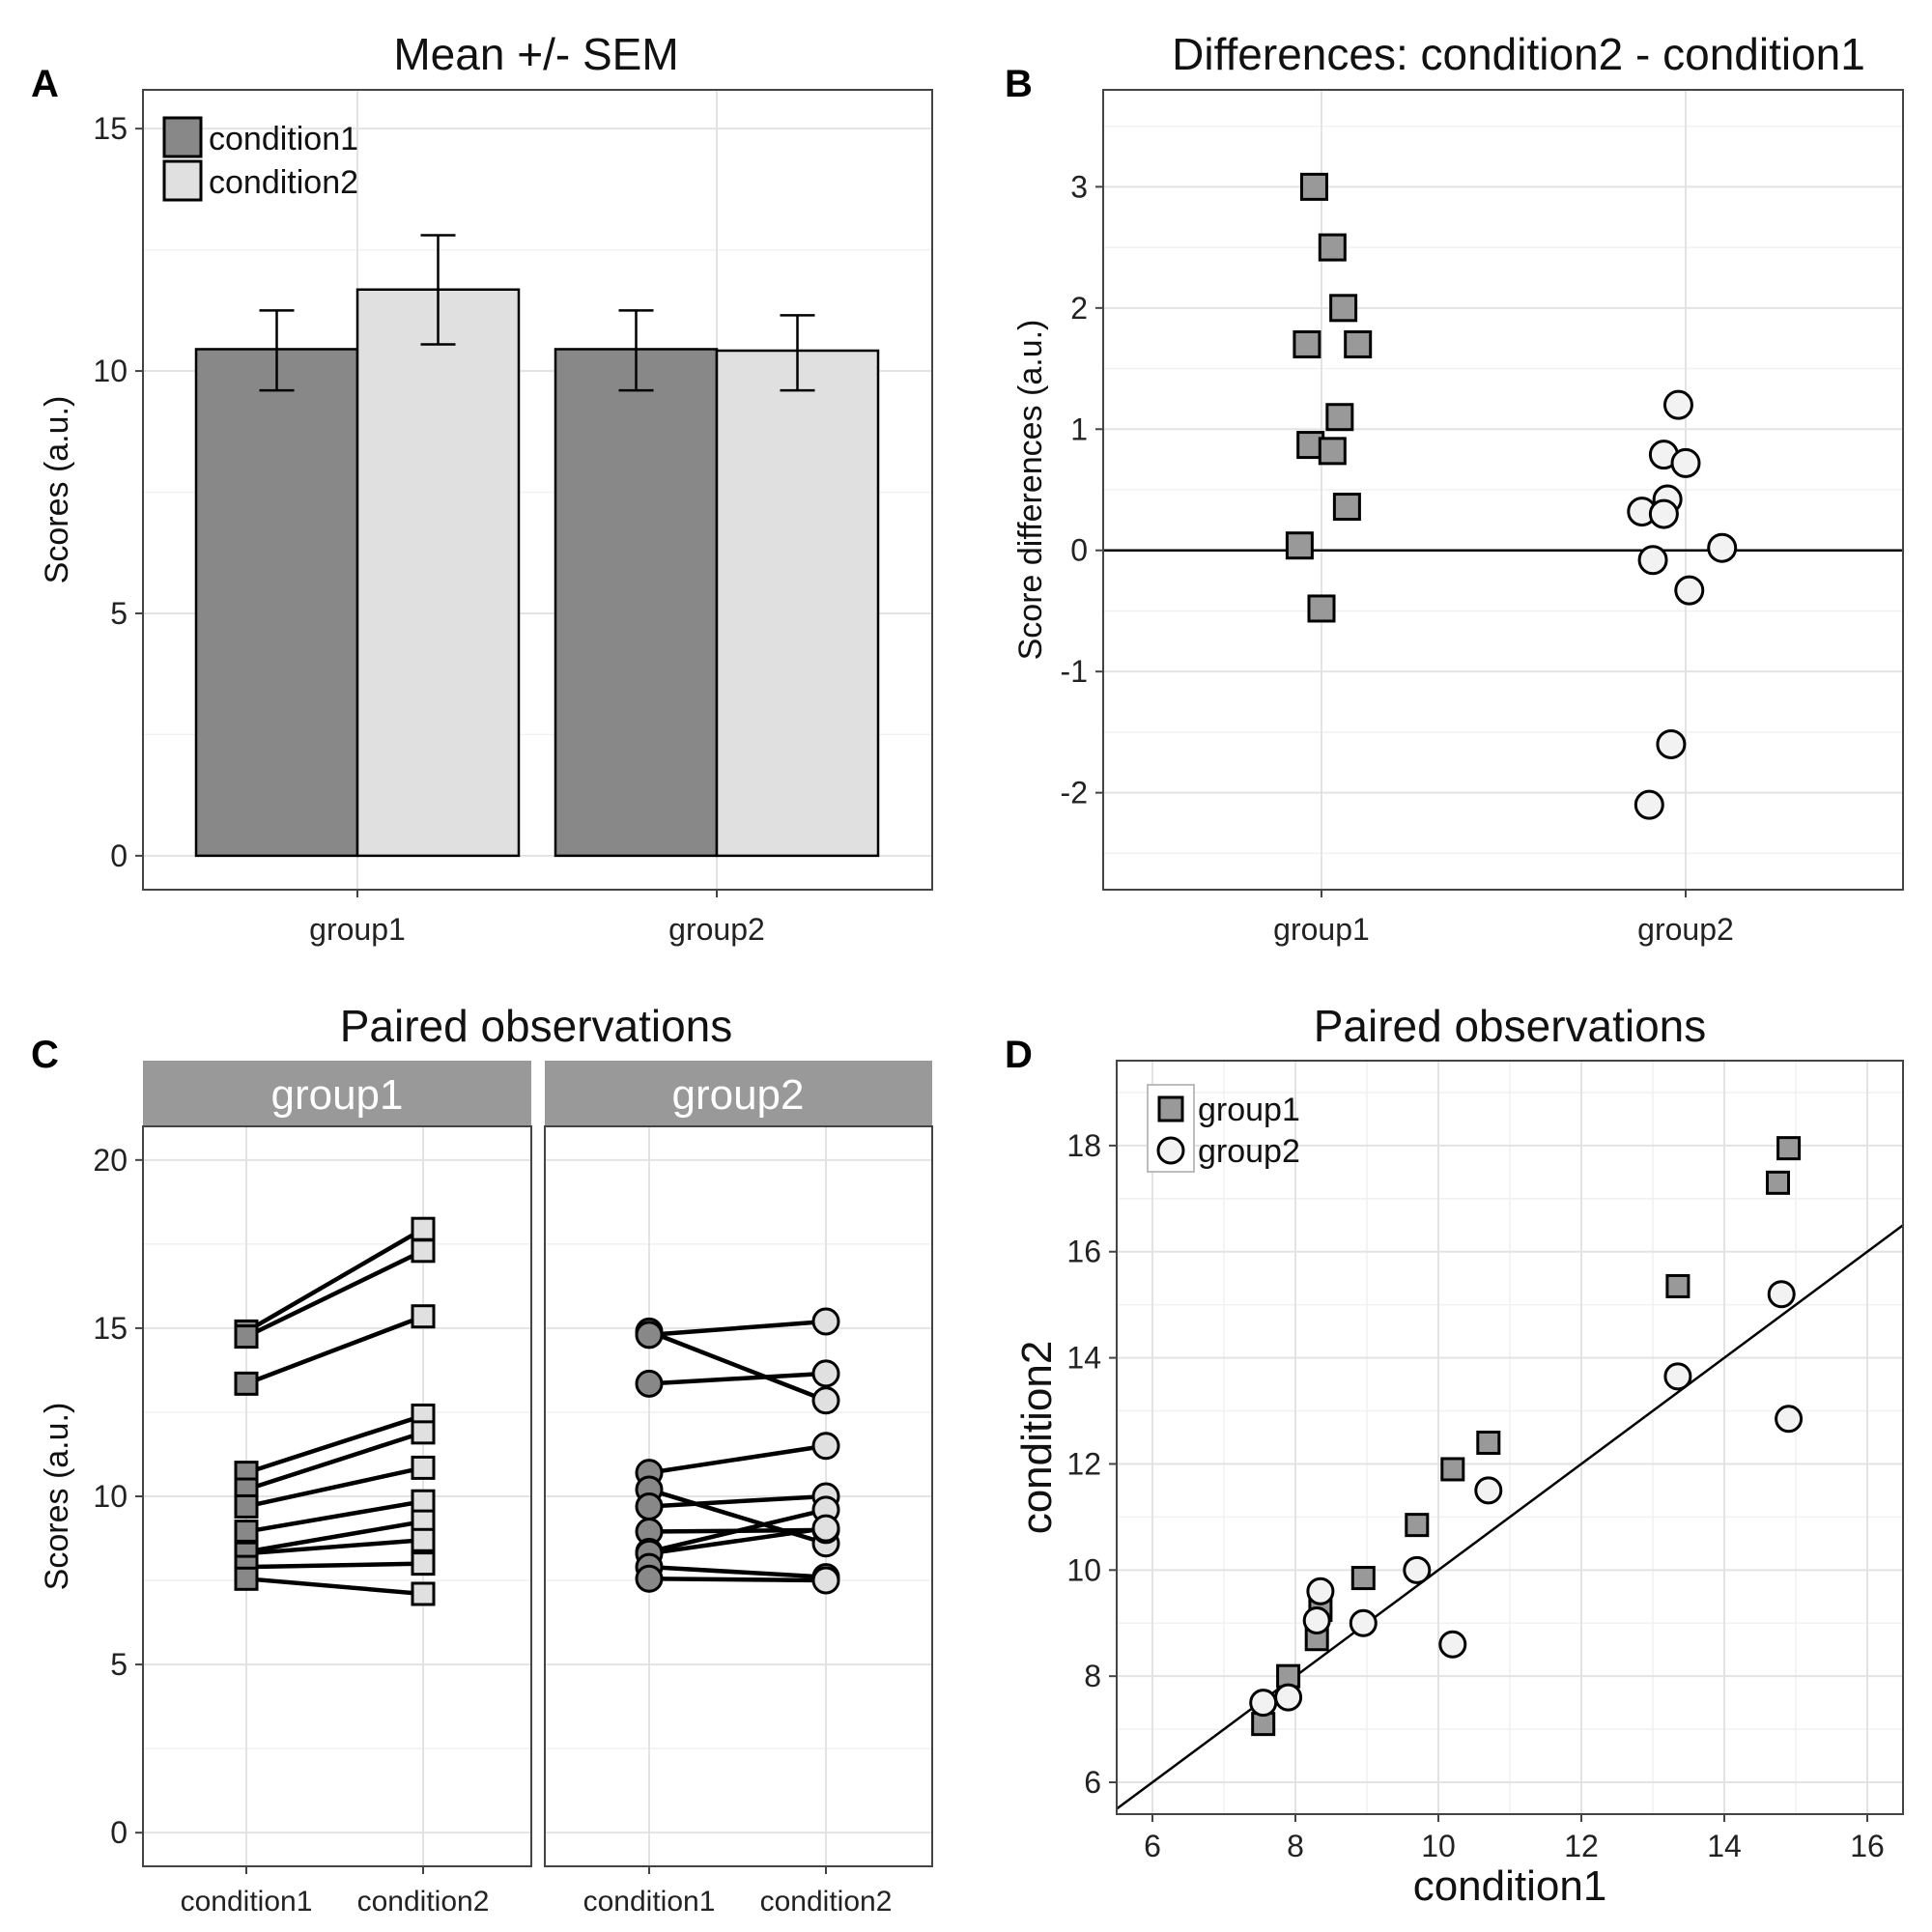  Describe the element at coordinates (357, 929) in the screenshot. I see `x-tick-label: group1` at that location.